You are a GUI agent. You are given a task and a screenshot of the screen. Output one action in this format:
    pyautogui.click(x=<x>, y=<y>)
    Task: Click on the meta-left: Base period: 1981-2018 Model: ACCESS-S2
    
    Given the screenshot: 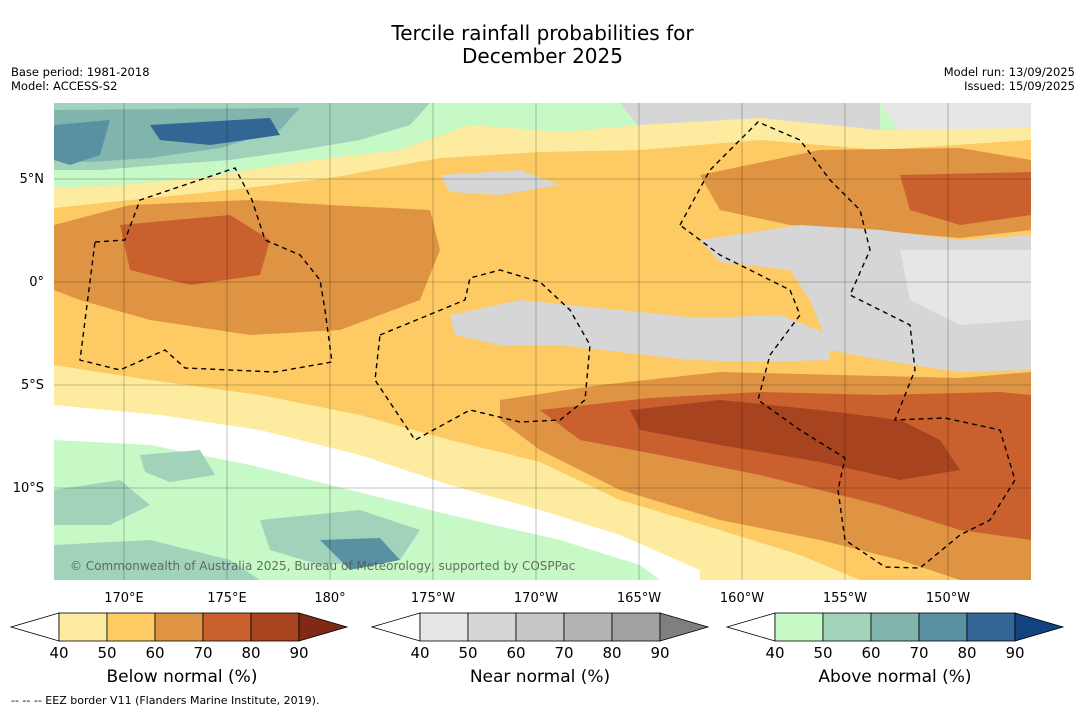 What is the action you would take?
    pyautogui.click(x=80, y=79)
    